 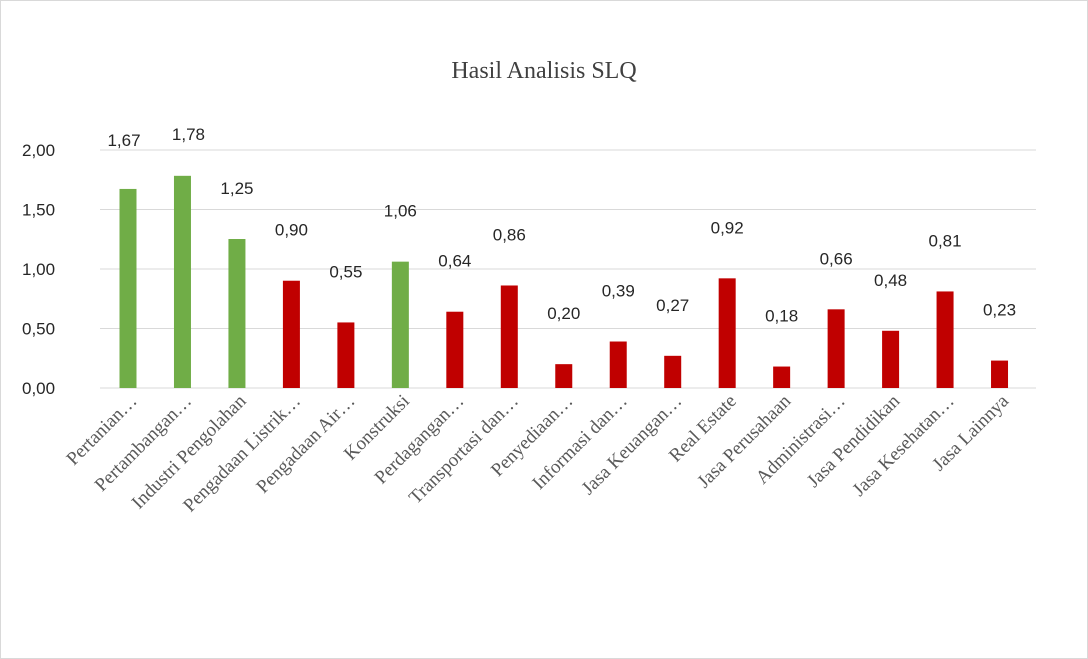 I want to click on data-label: 1,25, so click(x=236, y=188).